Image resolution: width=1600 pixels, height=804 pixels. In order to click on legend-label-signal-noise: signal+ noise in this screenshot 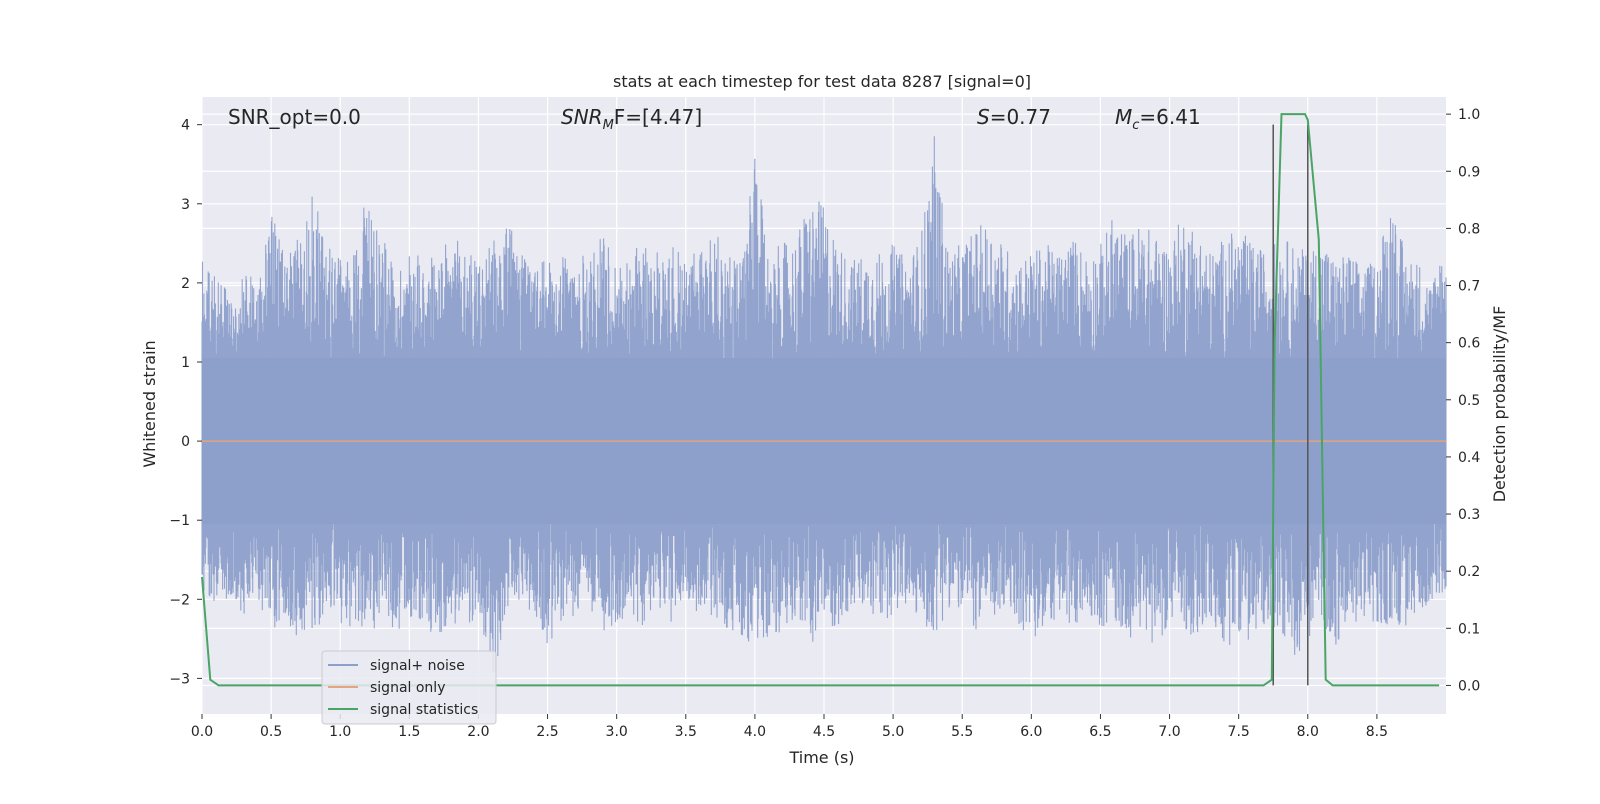, I will do `click(417, 666)`.